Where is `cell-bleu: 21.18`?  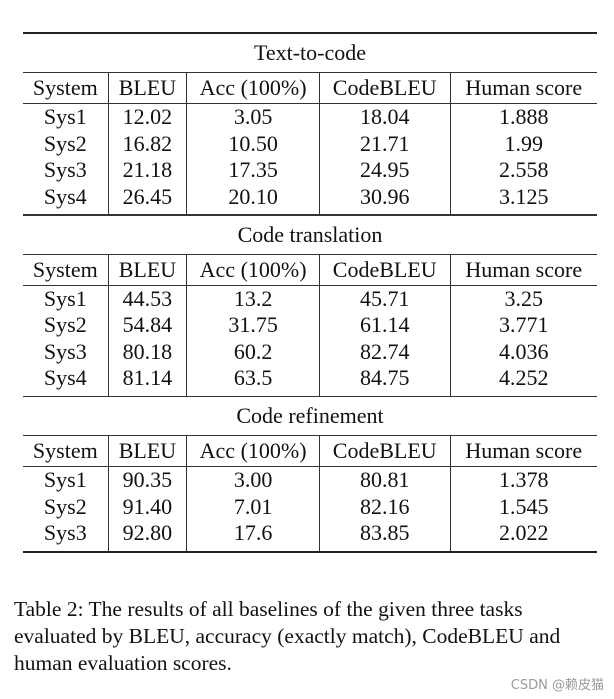
cell-bleu: 21.18 is located at coordinates (148, 170).